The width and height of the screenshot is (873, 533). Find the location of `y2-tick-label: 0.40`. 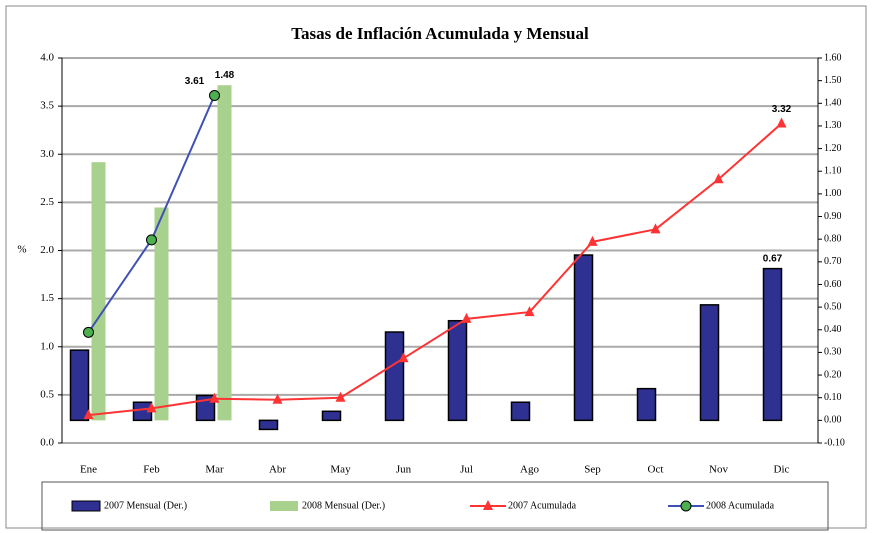

y2-tick-label: 0.40 is located at coordinates (833, 329).